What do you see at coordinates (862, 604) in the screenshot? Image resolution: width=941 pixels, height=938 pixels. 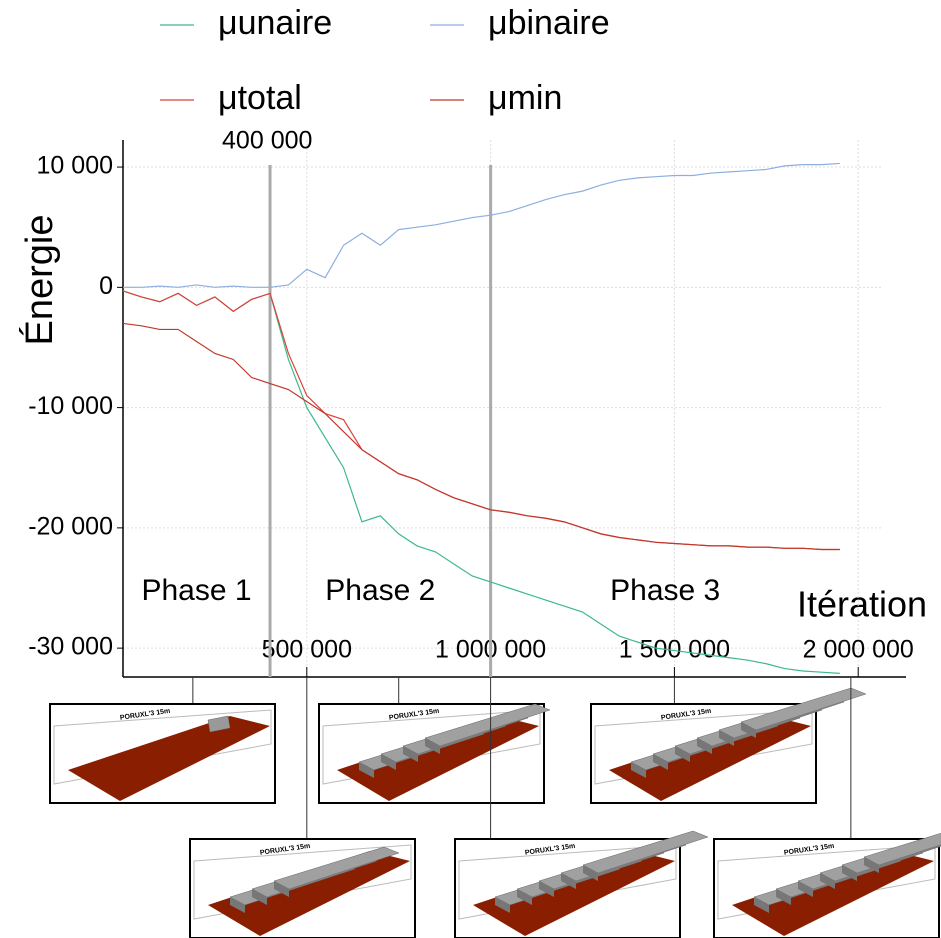 I see `x-axis-label: Itération` at bounding box center [862, 604].